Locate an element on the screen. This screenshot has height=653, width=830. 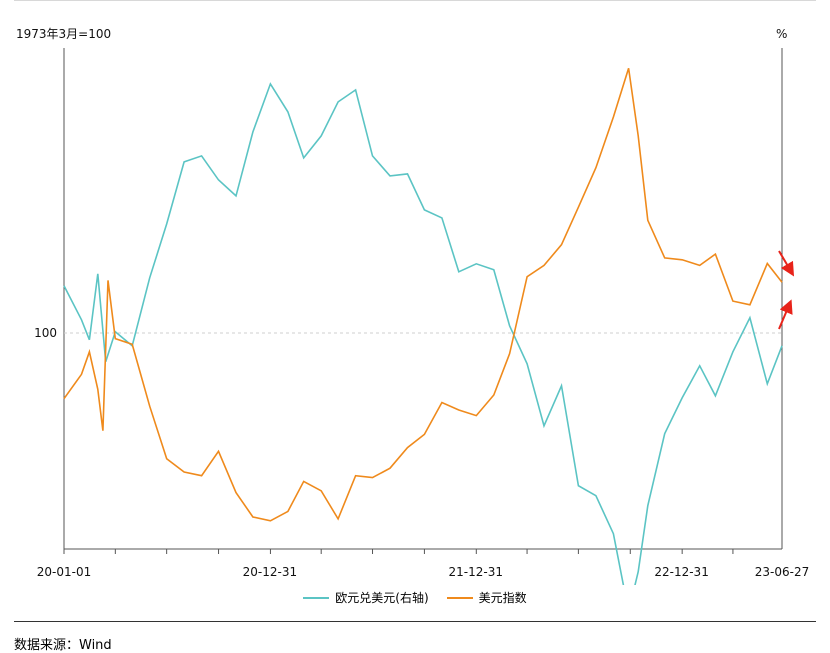
legend-item-eurusd: 欧元兑美元(右轴) is located at coordinates (366, 597).